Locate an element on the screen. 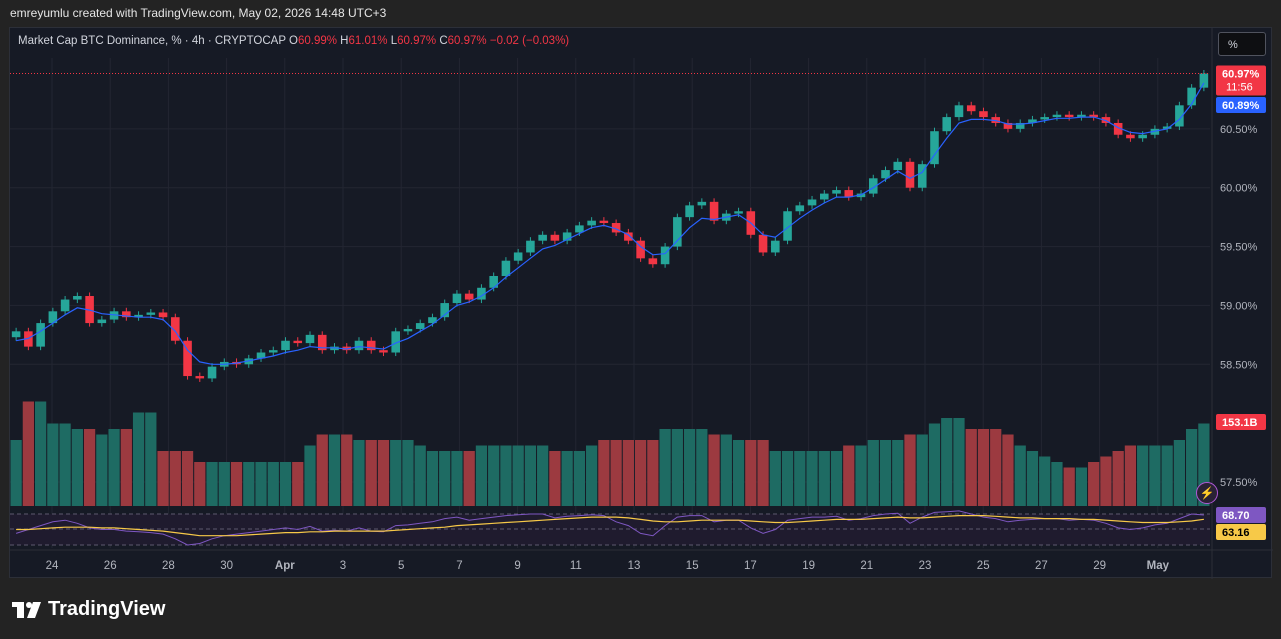  legend-open: 60.99% is located at coordinates (317, 41).